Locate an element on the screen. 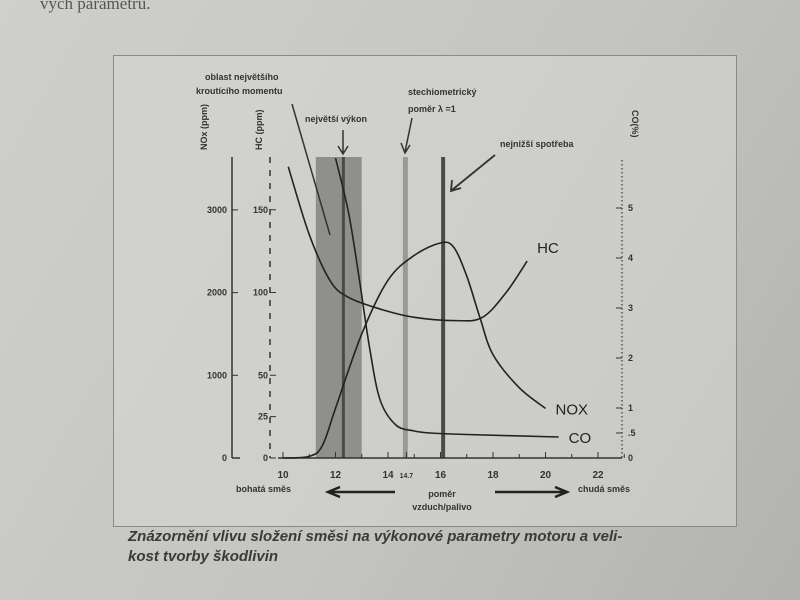  co-tick-label: 4 is located at coordinates (630, 258).